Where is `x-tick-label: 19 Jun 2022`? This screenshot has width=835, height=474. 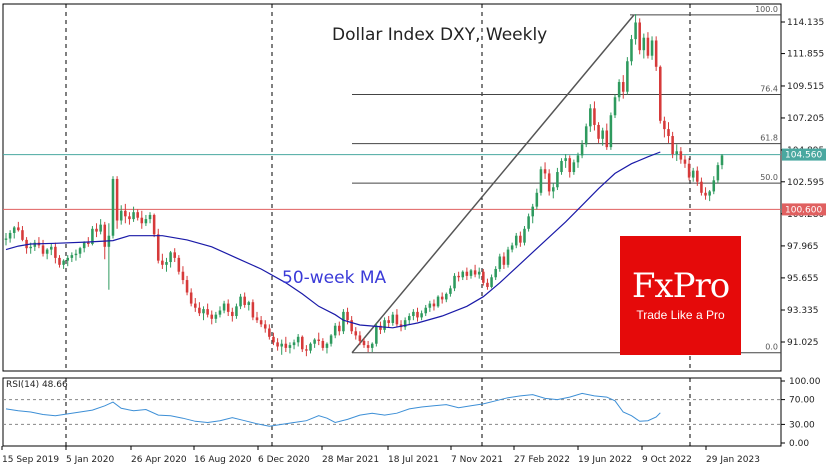 x-tick-label: 19 Jun 2022 is located at coordinates (605, 460).